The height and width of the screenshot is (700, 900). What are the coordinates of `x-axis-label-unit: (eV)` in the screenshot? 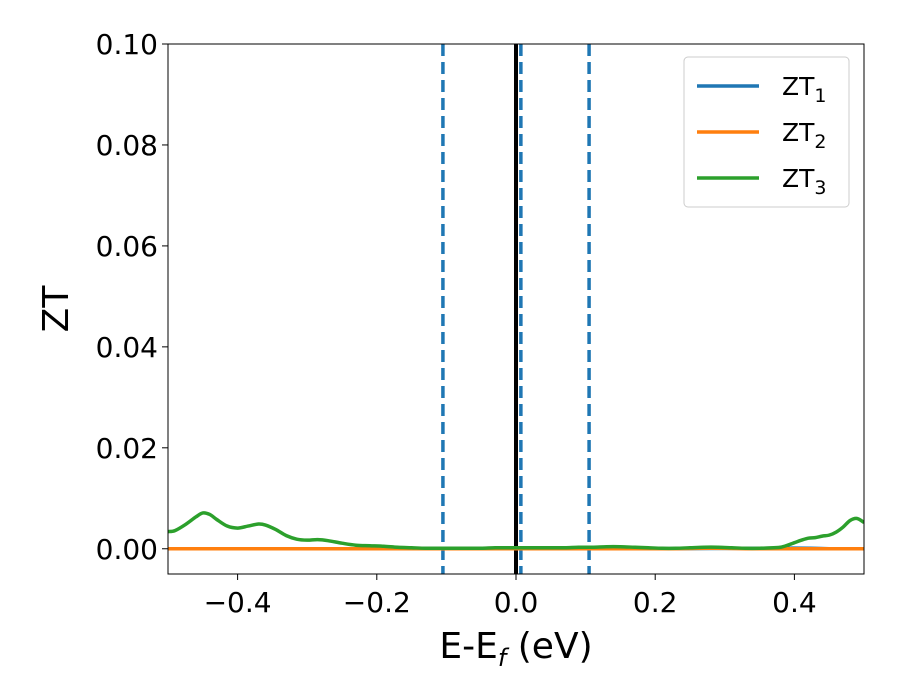 It's located at (549, 646).